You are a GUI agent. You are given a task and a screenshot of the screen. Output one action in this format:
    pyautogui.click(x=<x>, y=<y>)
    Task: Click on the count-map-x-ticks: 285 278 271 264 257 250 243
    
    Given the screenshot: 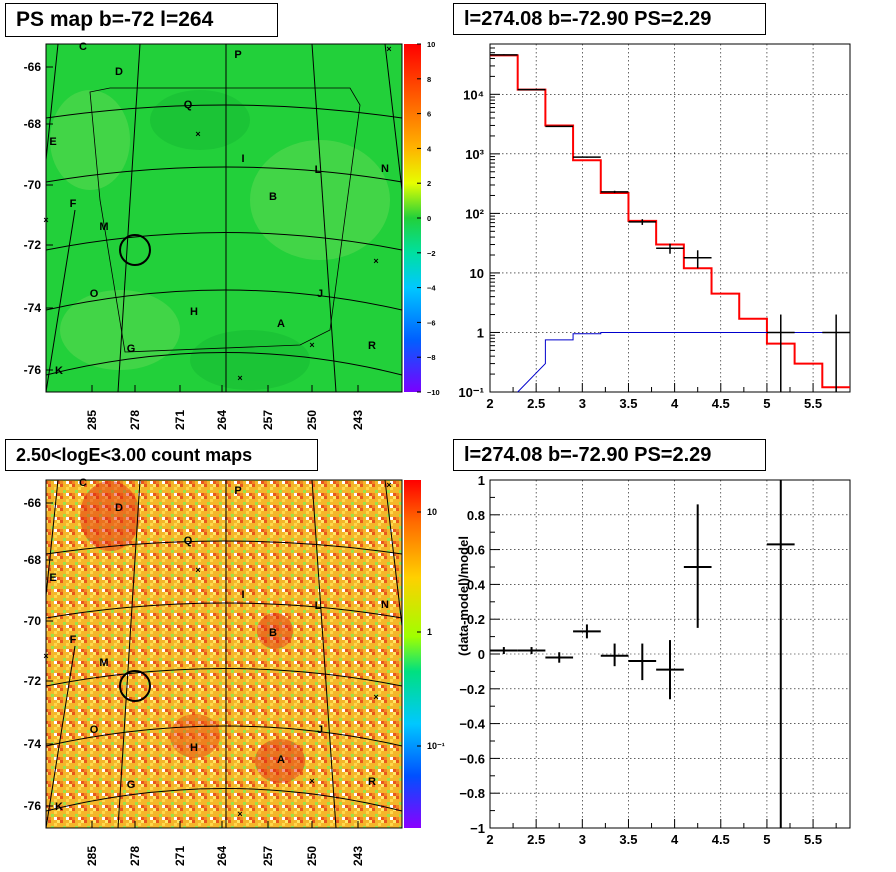 What is the action you would take?
    pyautogui.click(x=225, y=843)
    